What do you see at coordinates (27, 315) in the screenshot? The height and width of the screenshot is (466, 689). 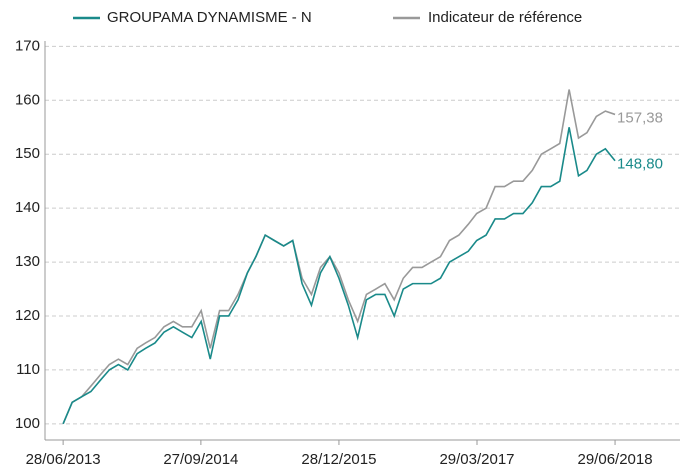 I see `y-tick-label: 120` at bounding box center [27, 315].